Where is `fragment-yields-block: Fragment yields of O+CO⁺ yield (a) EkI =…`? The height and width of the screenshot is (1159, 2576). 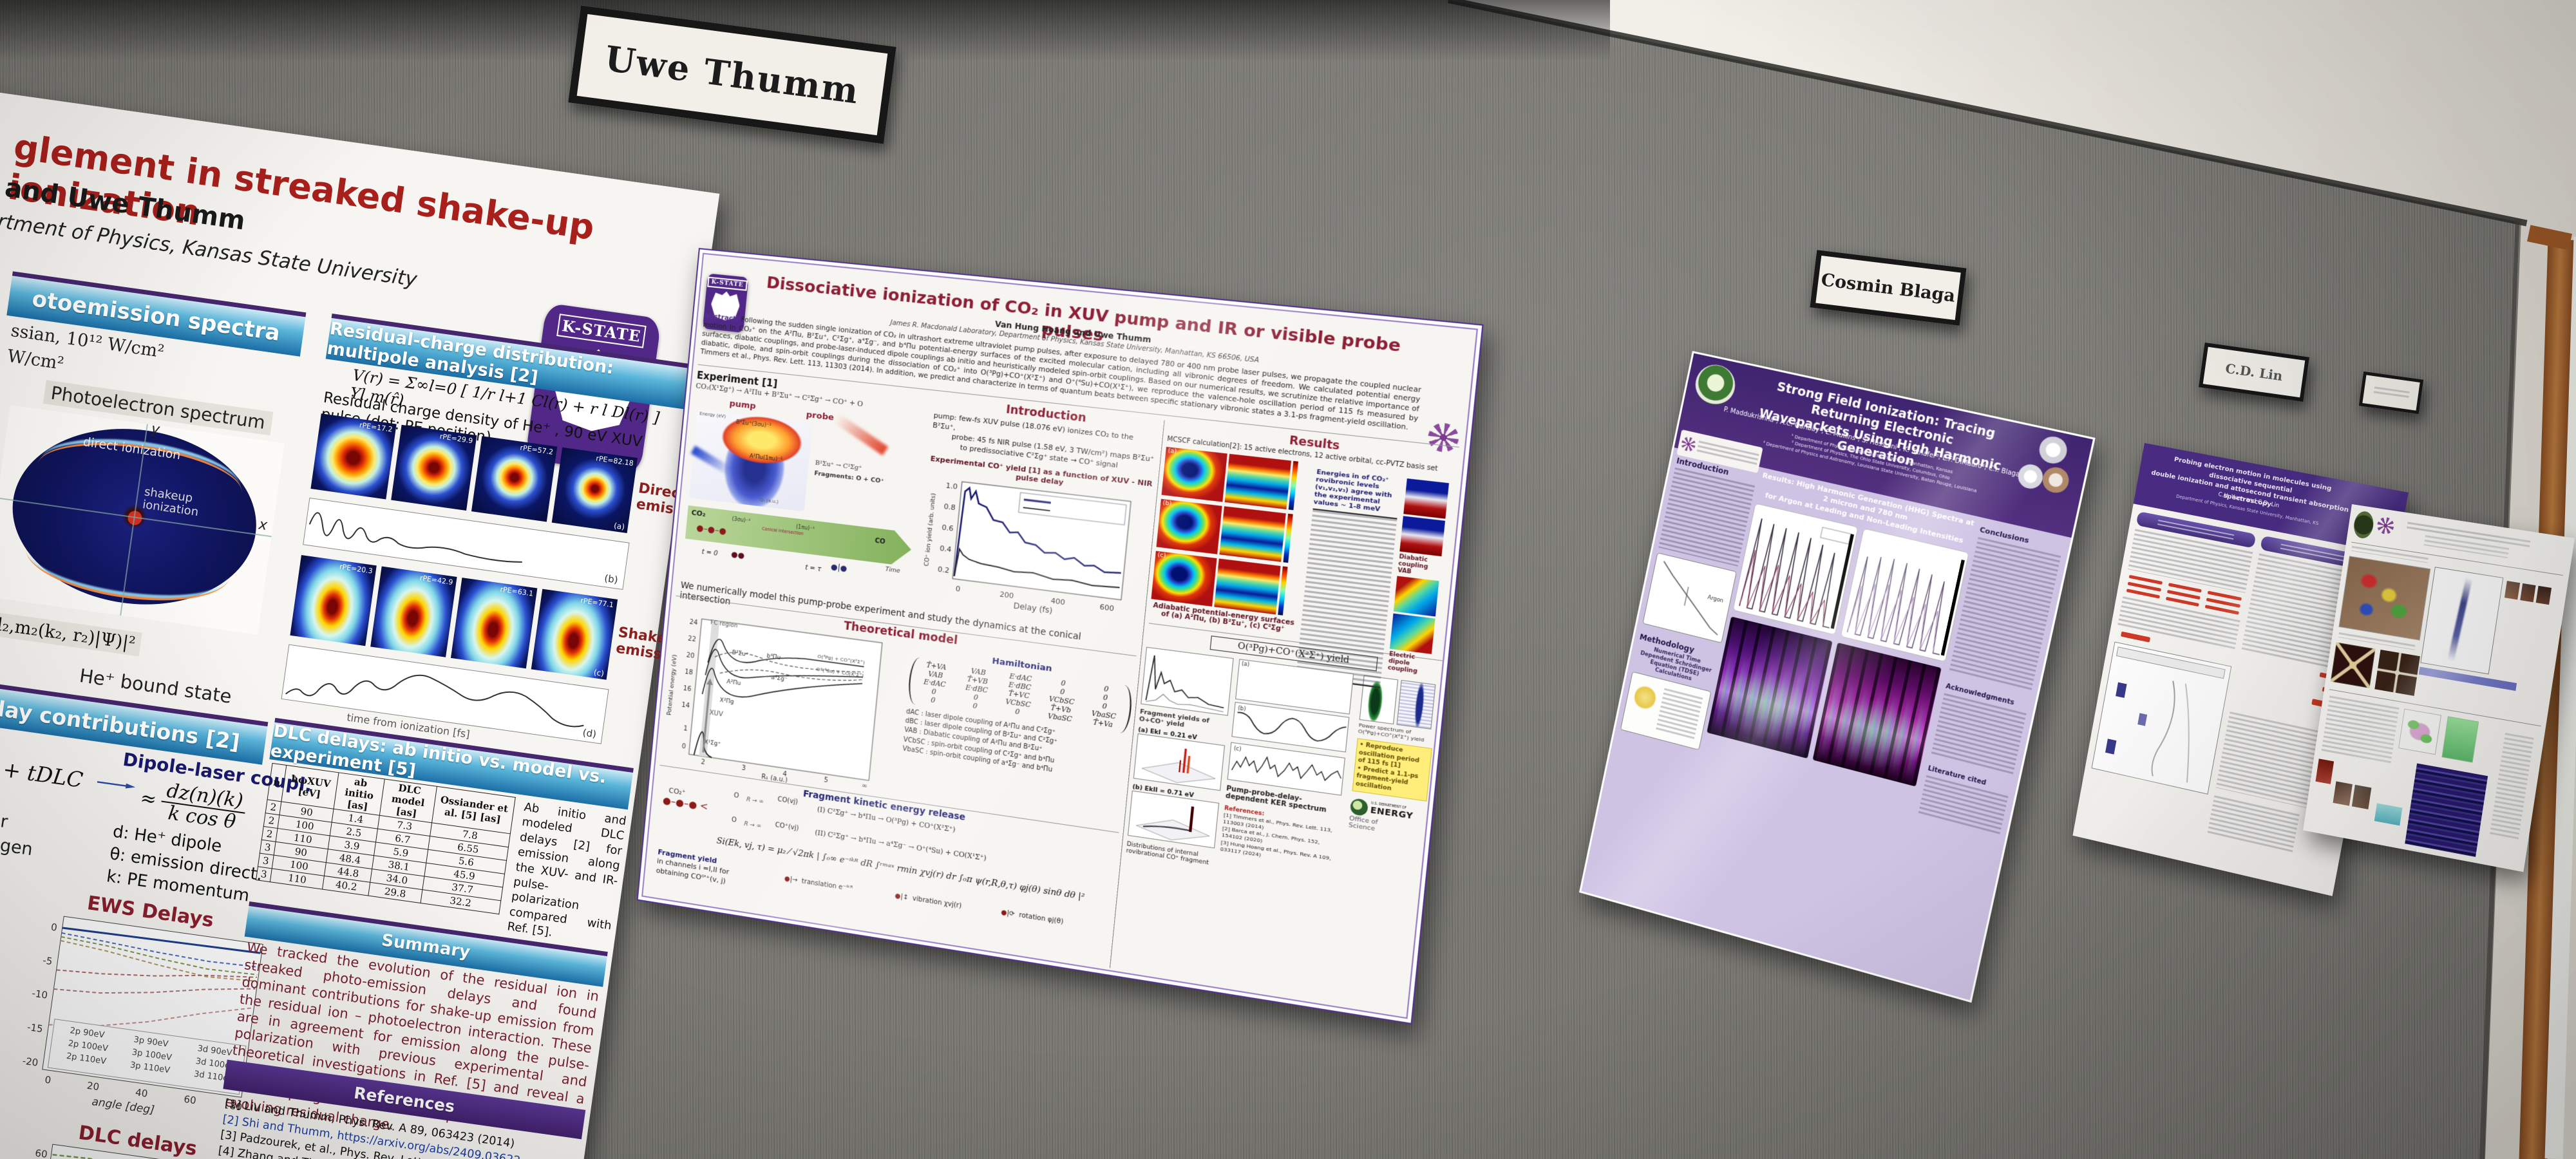 fragment-yields-block: Fragment yields of O+CO⁺ yield (a) EkI =… is located at coordinates (1180, 756).